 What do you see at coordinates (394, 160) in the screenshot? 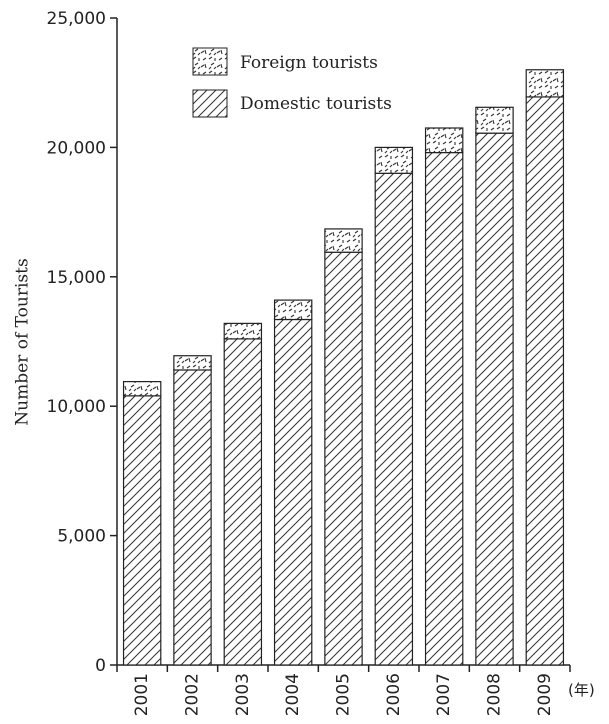
I see `bar-foreign-2006` at bounding box center [394, 160].